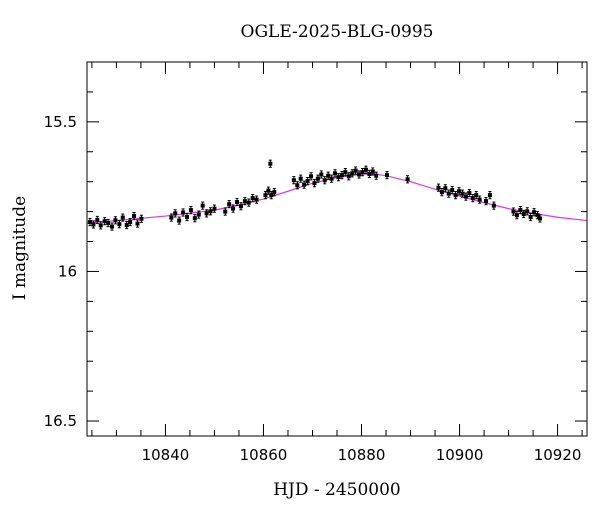 This screenshot has width=600, height=512. Describe the element at coordinates (264, 455) in the screenshot. I see `x-tick-label: 10860` at that location.